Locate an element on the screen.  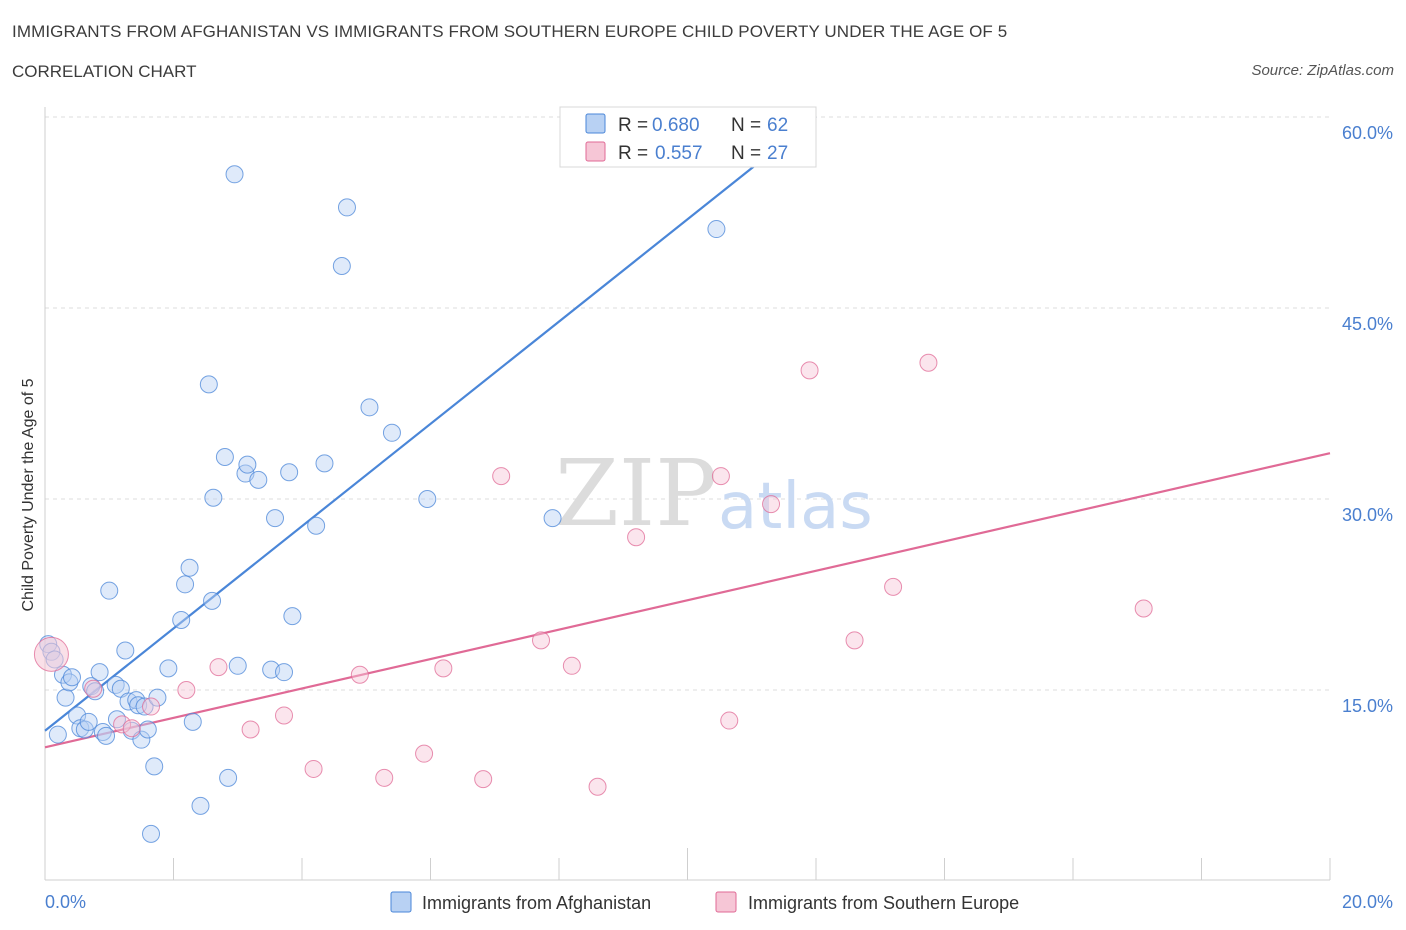
watermark: ZIP atlas is located at coordinates (714, 493).